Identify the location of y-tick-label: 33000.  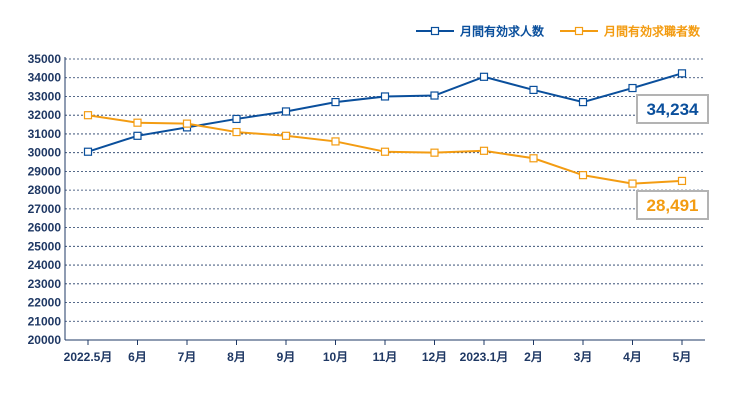
(45, 96).